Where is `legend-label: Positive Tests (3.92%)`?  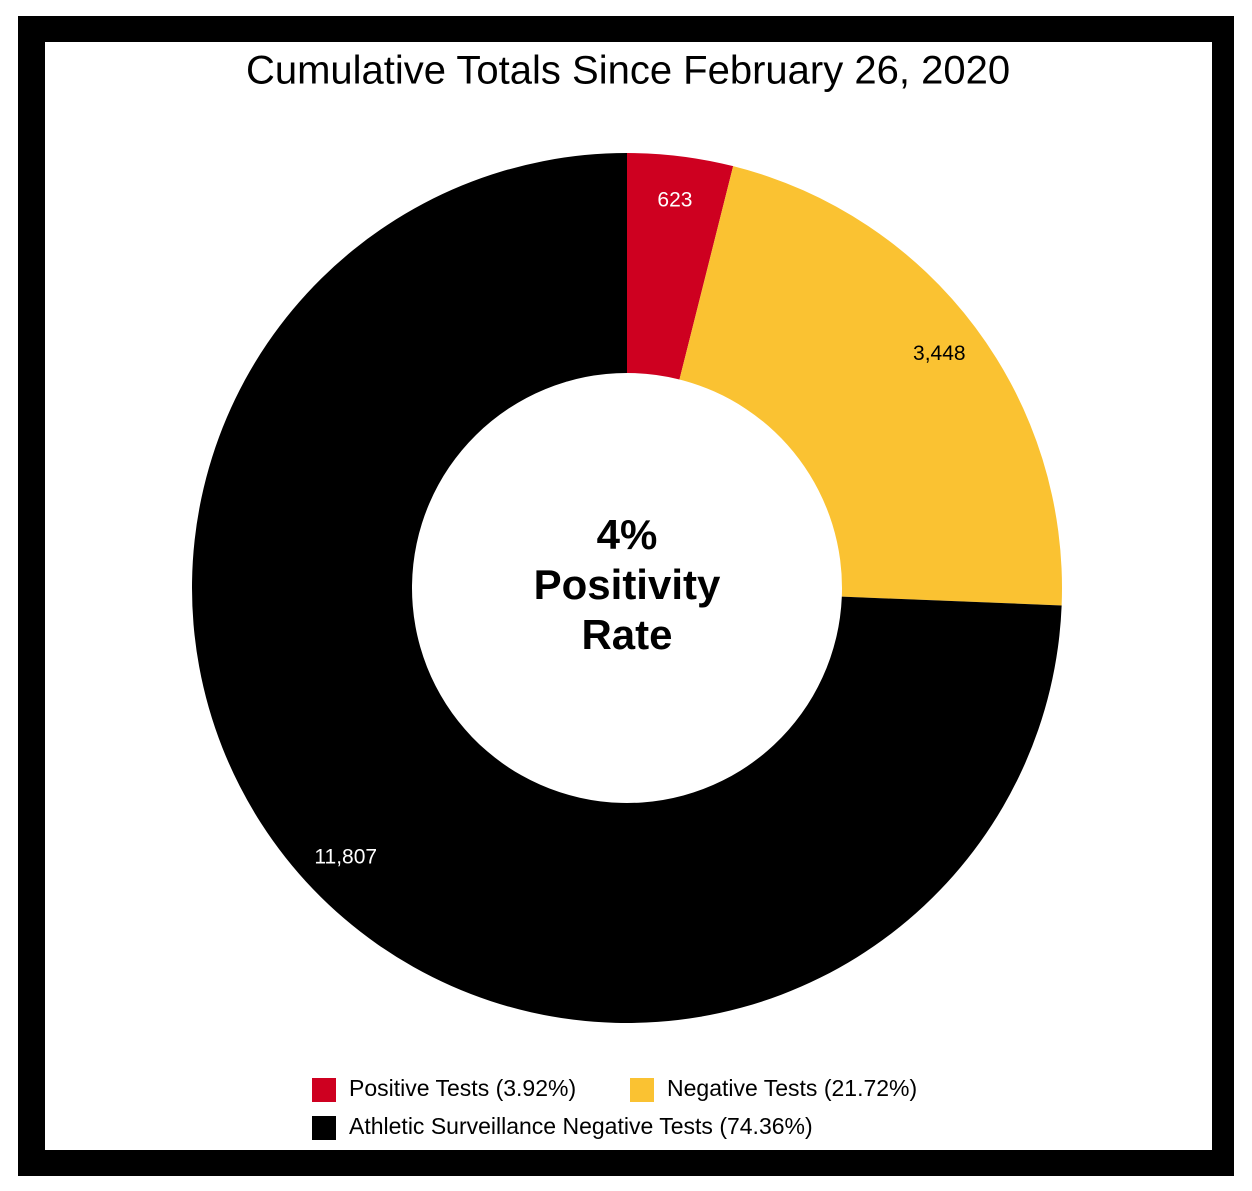 legend-label: Positive Tests (3.92%) is located at coordinates (462, 1088).